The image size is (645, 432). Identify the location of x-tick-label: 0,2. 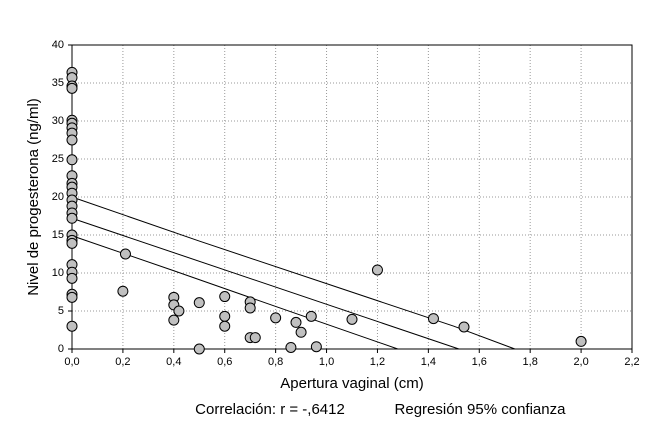
(122, 362).